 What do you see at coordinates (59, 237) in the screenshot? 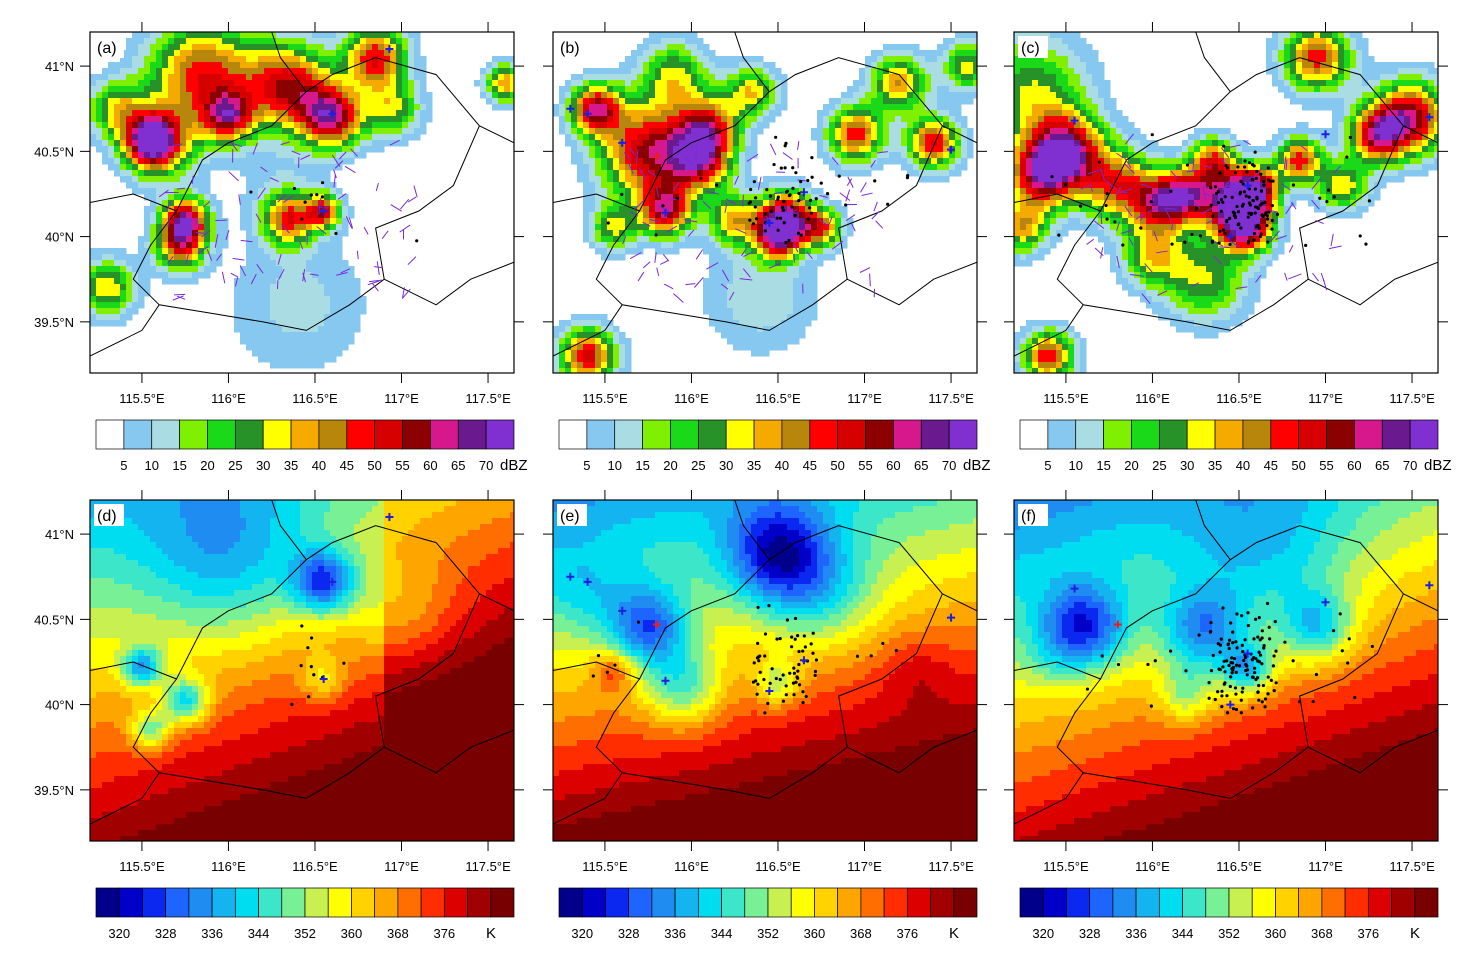
I see `y-tick-label: 40°N` at bounding box center [59, 237].